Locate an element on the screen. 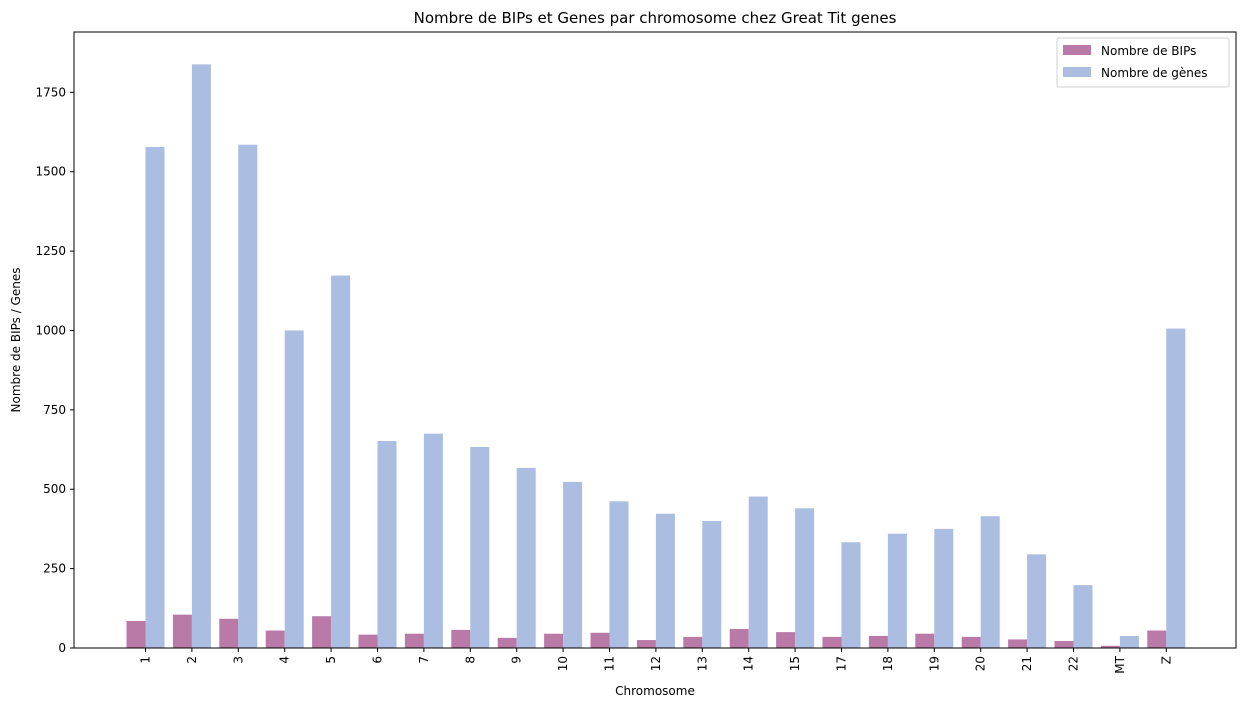  x-tick-label: 19 is located at coordinates (934, 663).